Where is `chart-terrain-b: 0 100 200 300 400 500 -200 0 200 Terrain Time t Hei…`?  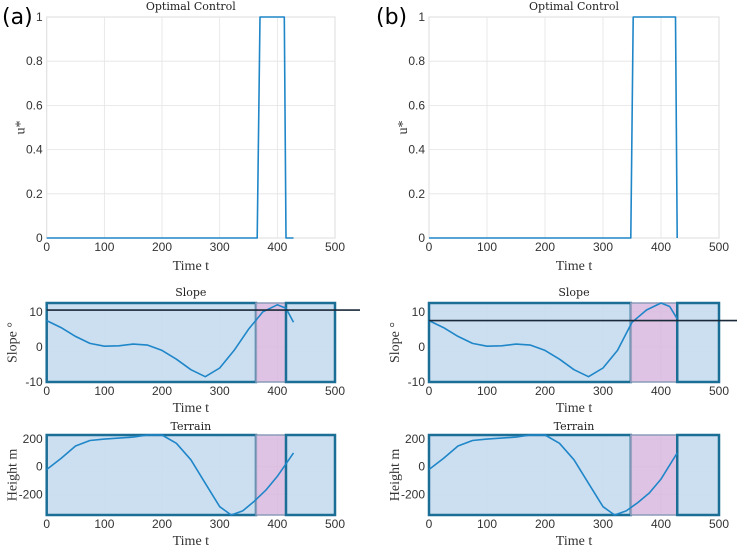
chart-terrain-b: 0 100 200 300 400 500 -200 0 200 Terrain Time t Hei… is located at coordinates (558, 484).